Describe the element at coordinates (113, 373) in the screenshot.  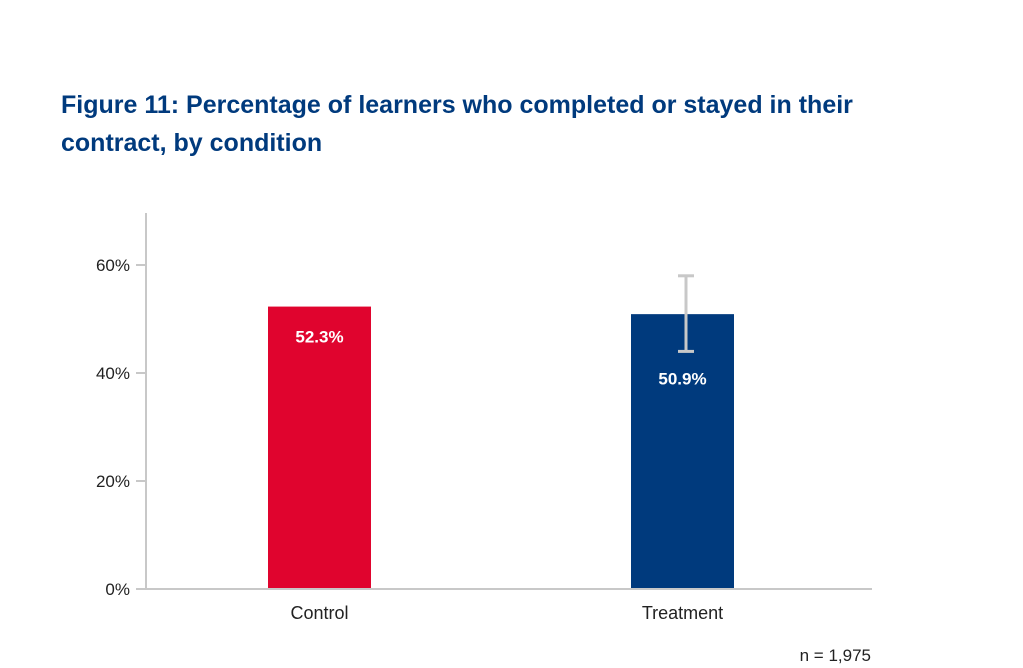
I see `y-tick-label: 40%` at that location.